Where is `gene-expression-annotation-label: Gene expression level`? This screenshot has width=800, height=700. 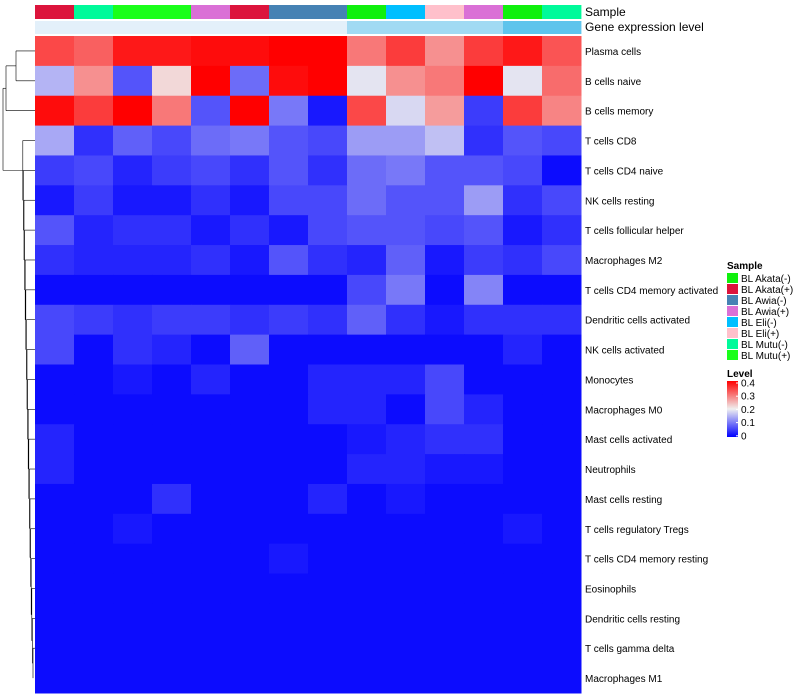
gene-expression-annotation-label: Gene expression level is located at coordinates (644, 27).